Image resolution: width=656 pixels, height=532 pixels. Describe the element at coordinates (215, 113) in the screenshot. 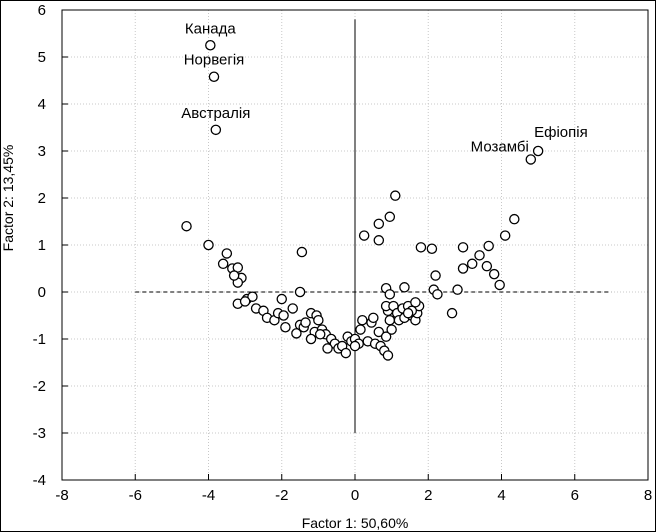

I see `point-annotation: Австралія` at that location.